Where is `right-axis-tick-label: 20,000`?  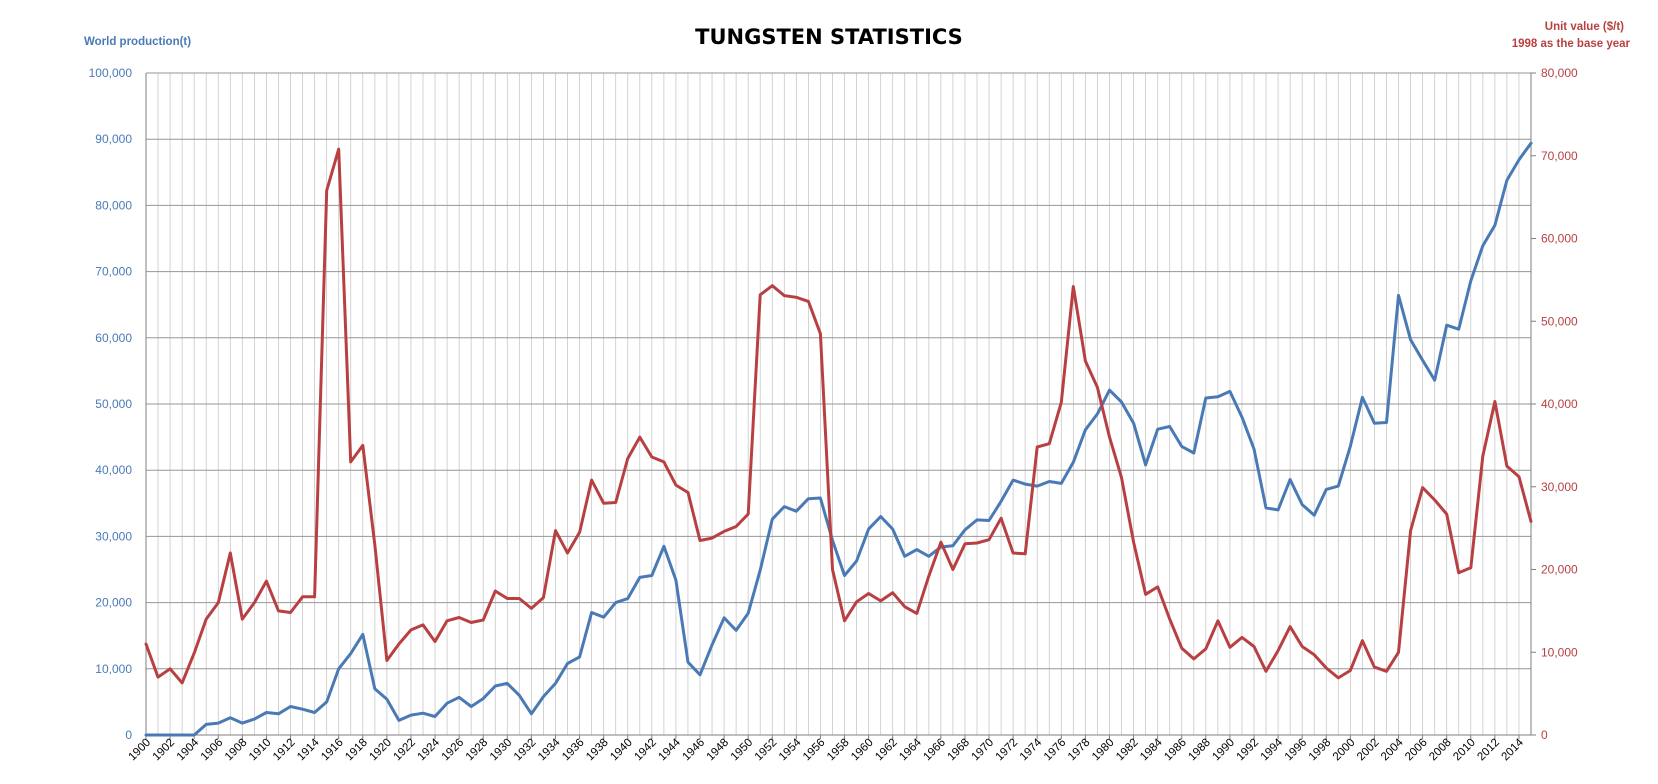 right-axis-tick-label: 20,000 is located at coordinates (1559, 570).